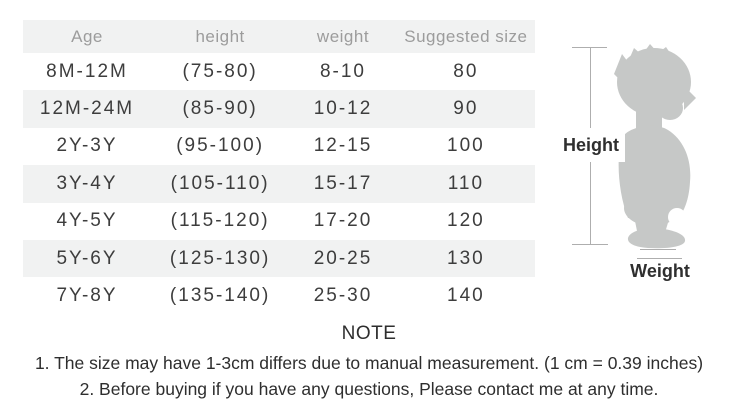  What do you see at coordinates (87, 146) in the screenshot?
I see `table-cell: 2Y-3Y` at bounding box center [87, 146].